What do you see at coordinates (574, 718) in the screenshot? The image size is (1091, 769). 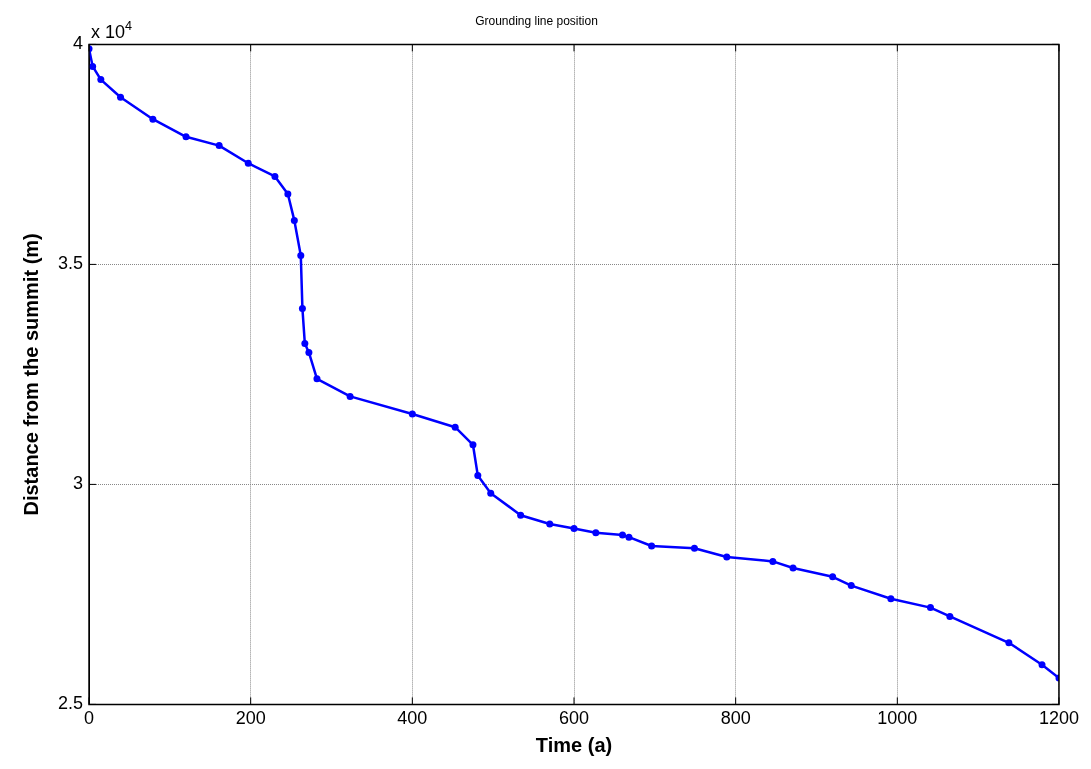 I see `x-tick-label: 600` at bounding box center [574, 718].